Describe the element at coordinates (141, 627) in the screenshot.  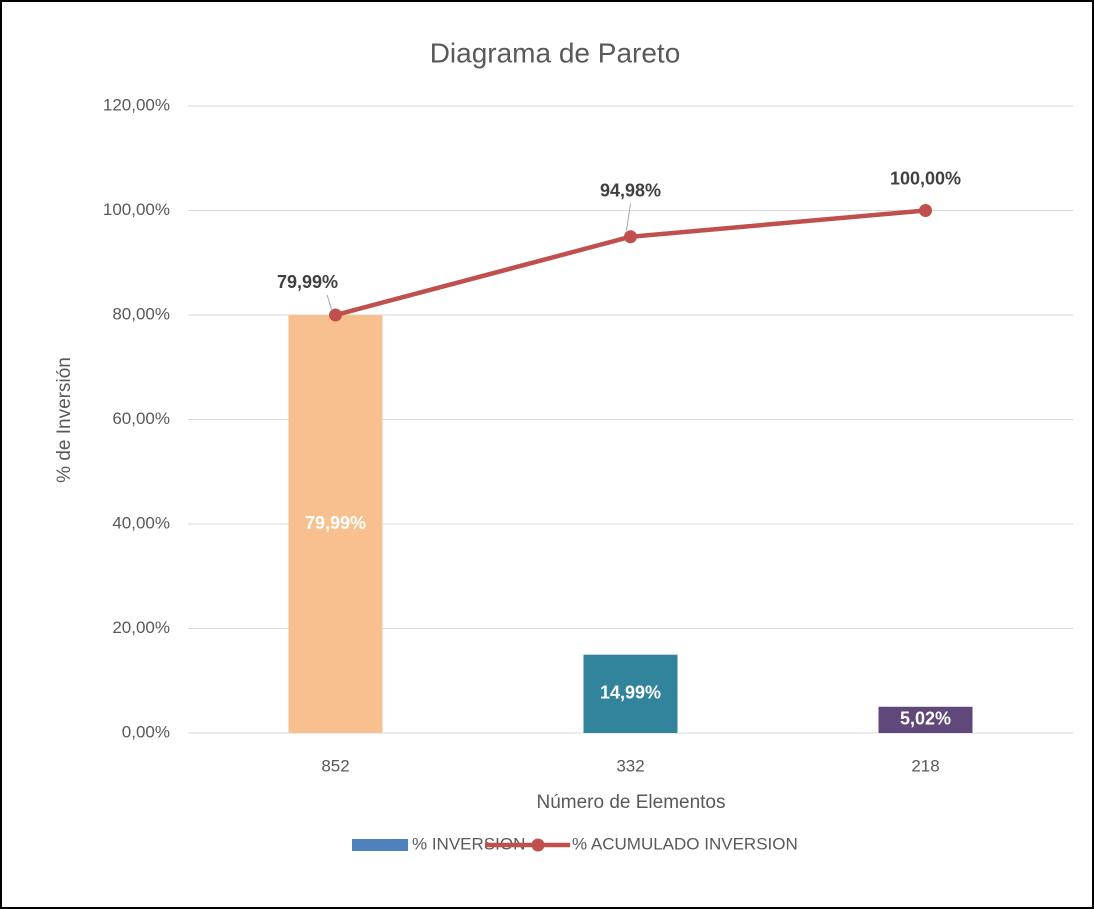
I see `y-tick-label: 20,00%` at that location.